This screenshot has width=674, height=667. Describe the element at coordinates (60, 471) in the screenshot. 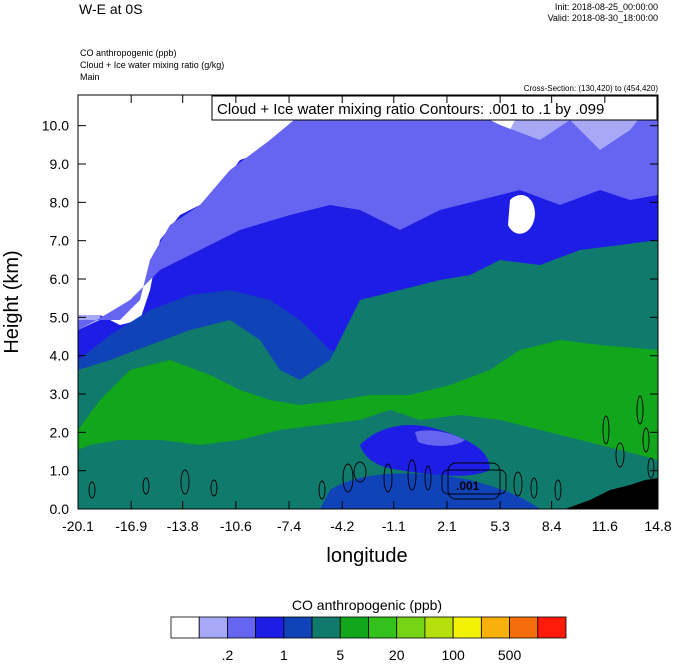

I see `y-tick-label: 1.0` at that location.